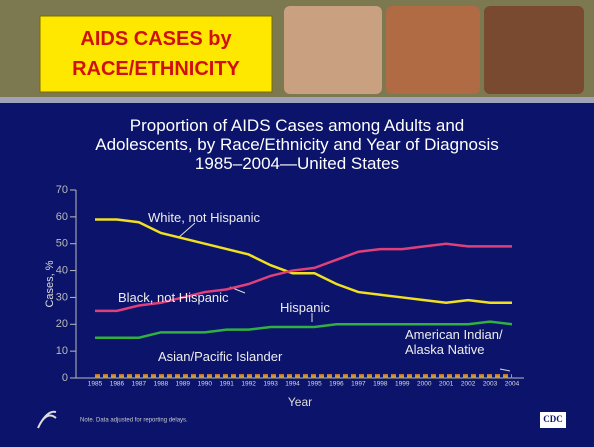 The image size is (594, 447). I want to click on y-tick-label: 0, so click(65, 378).